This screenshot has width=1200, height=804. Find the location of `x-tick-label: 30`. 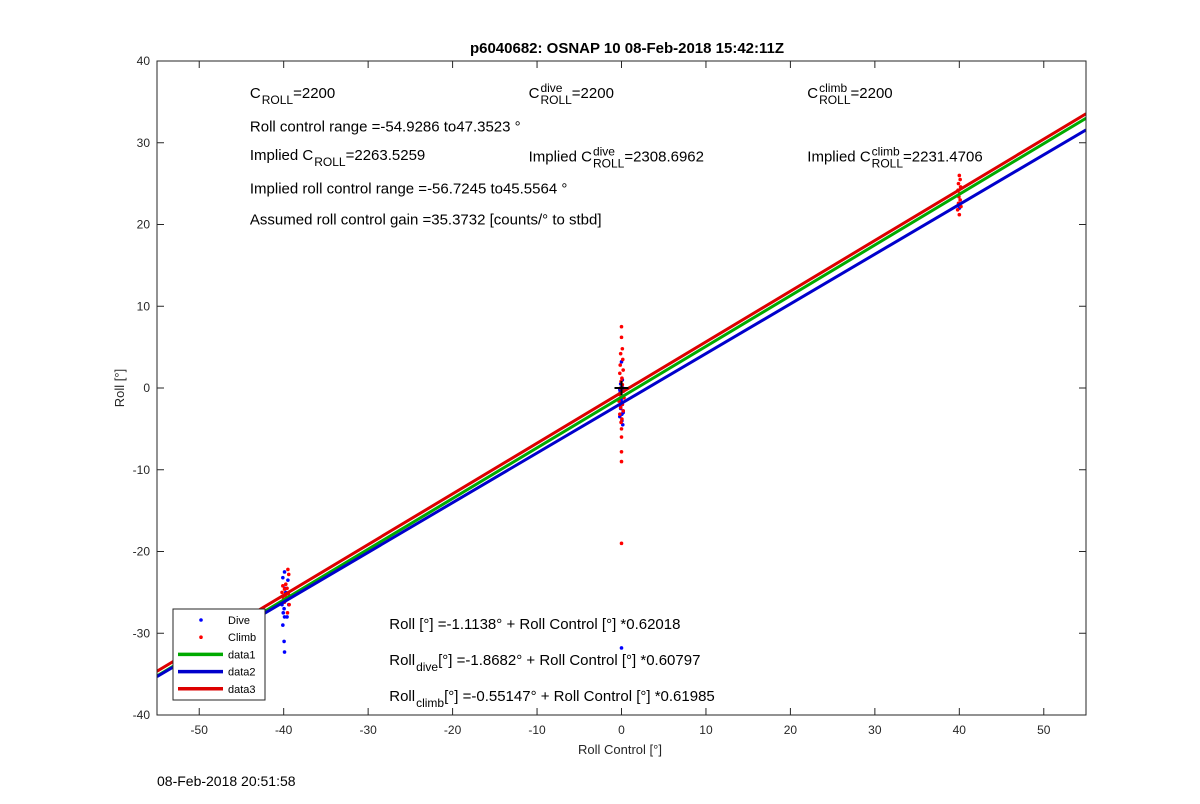

x-tick-label: 30 is located at coordinates (875, 730).